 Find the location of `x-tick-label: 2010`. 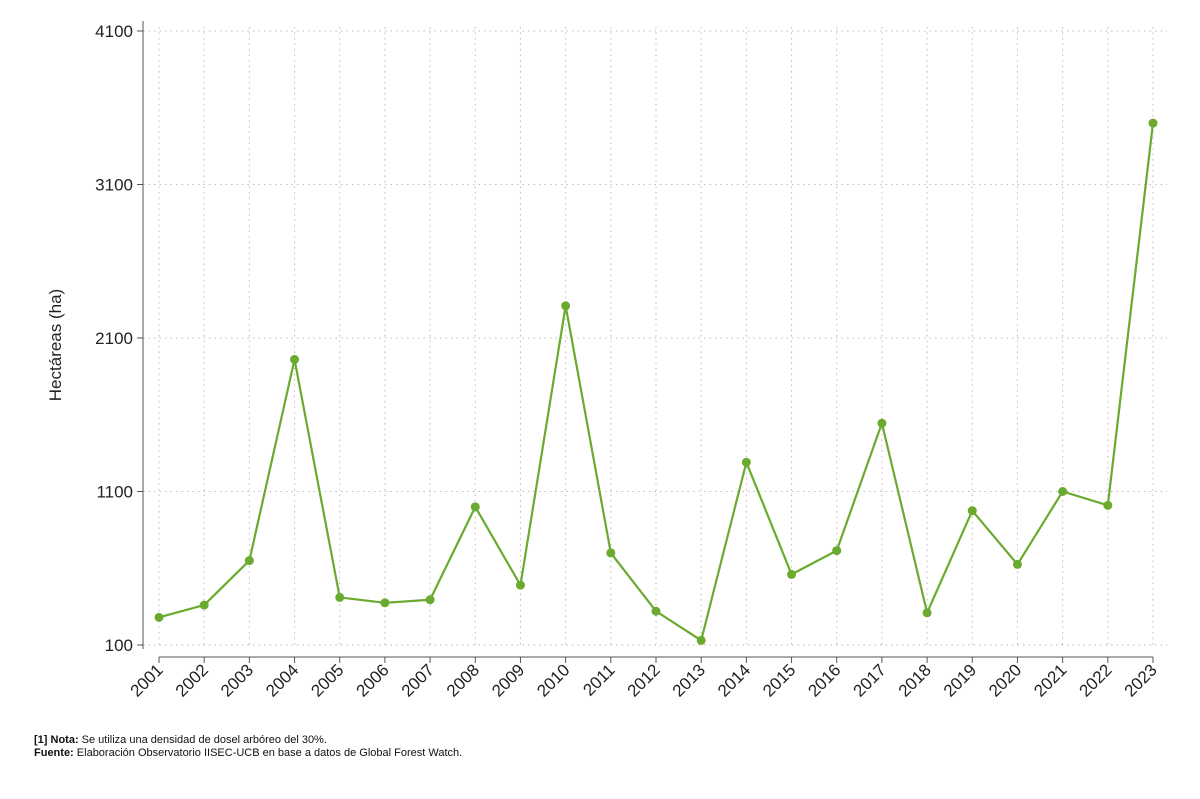

x-tick-label: 2010 is located at coordinates (553, 680).